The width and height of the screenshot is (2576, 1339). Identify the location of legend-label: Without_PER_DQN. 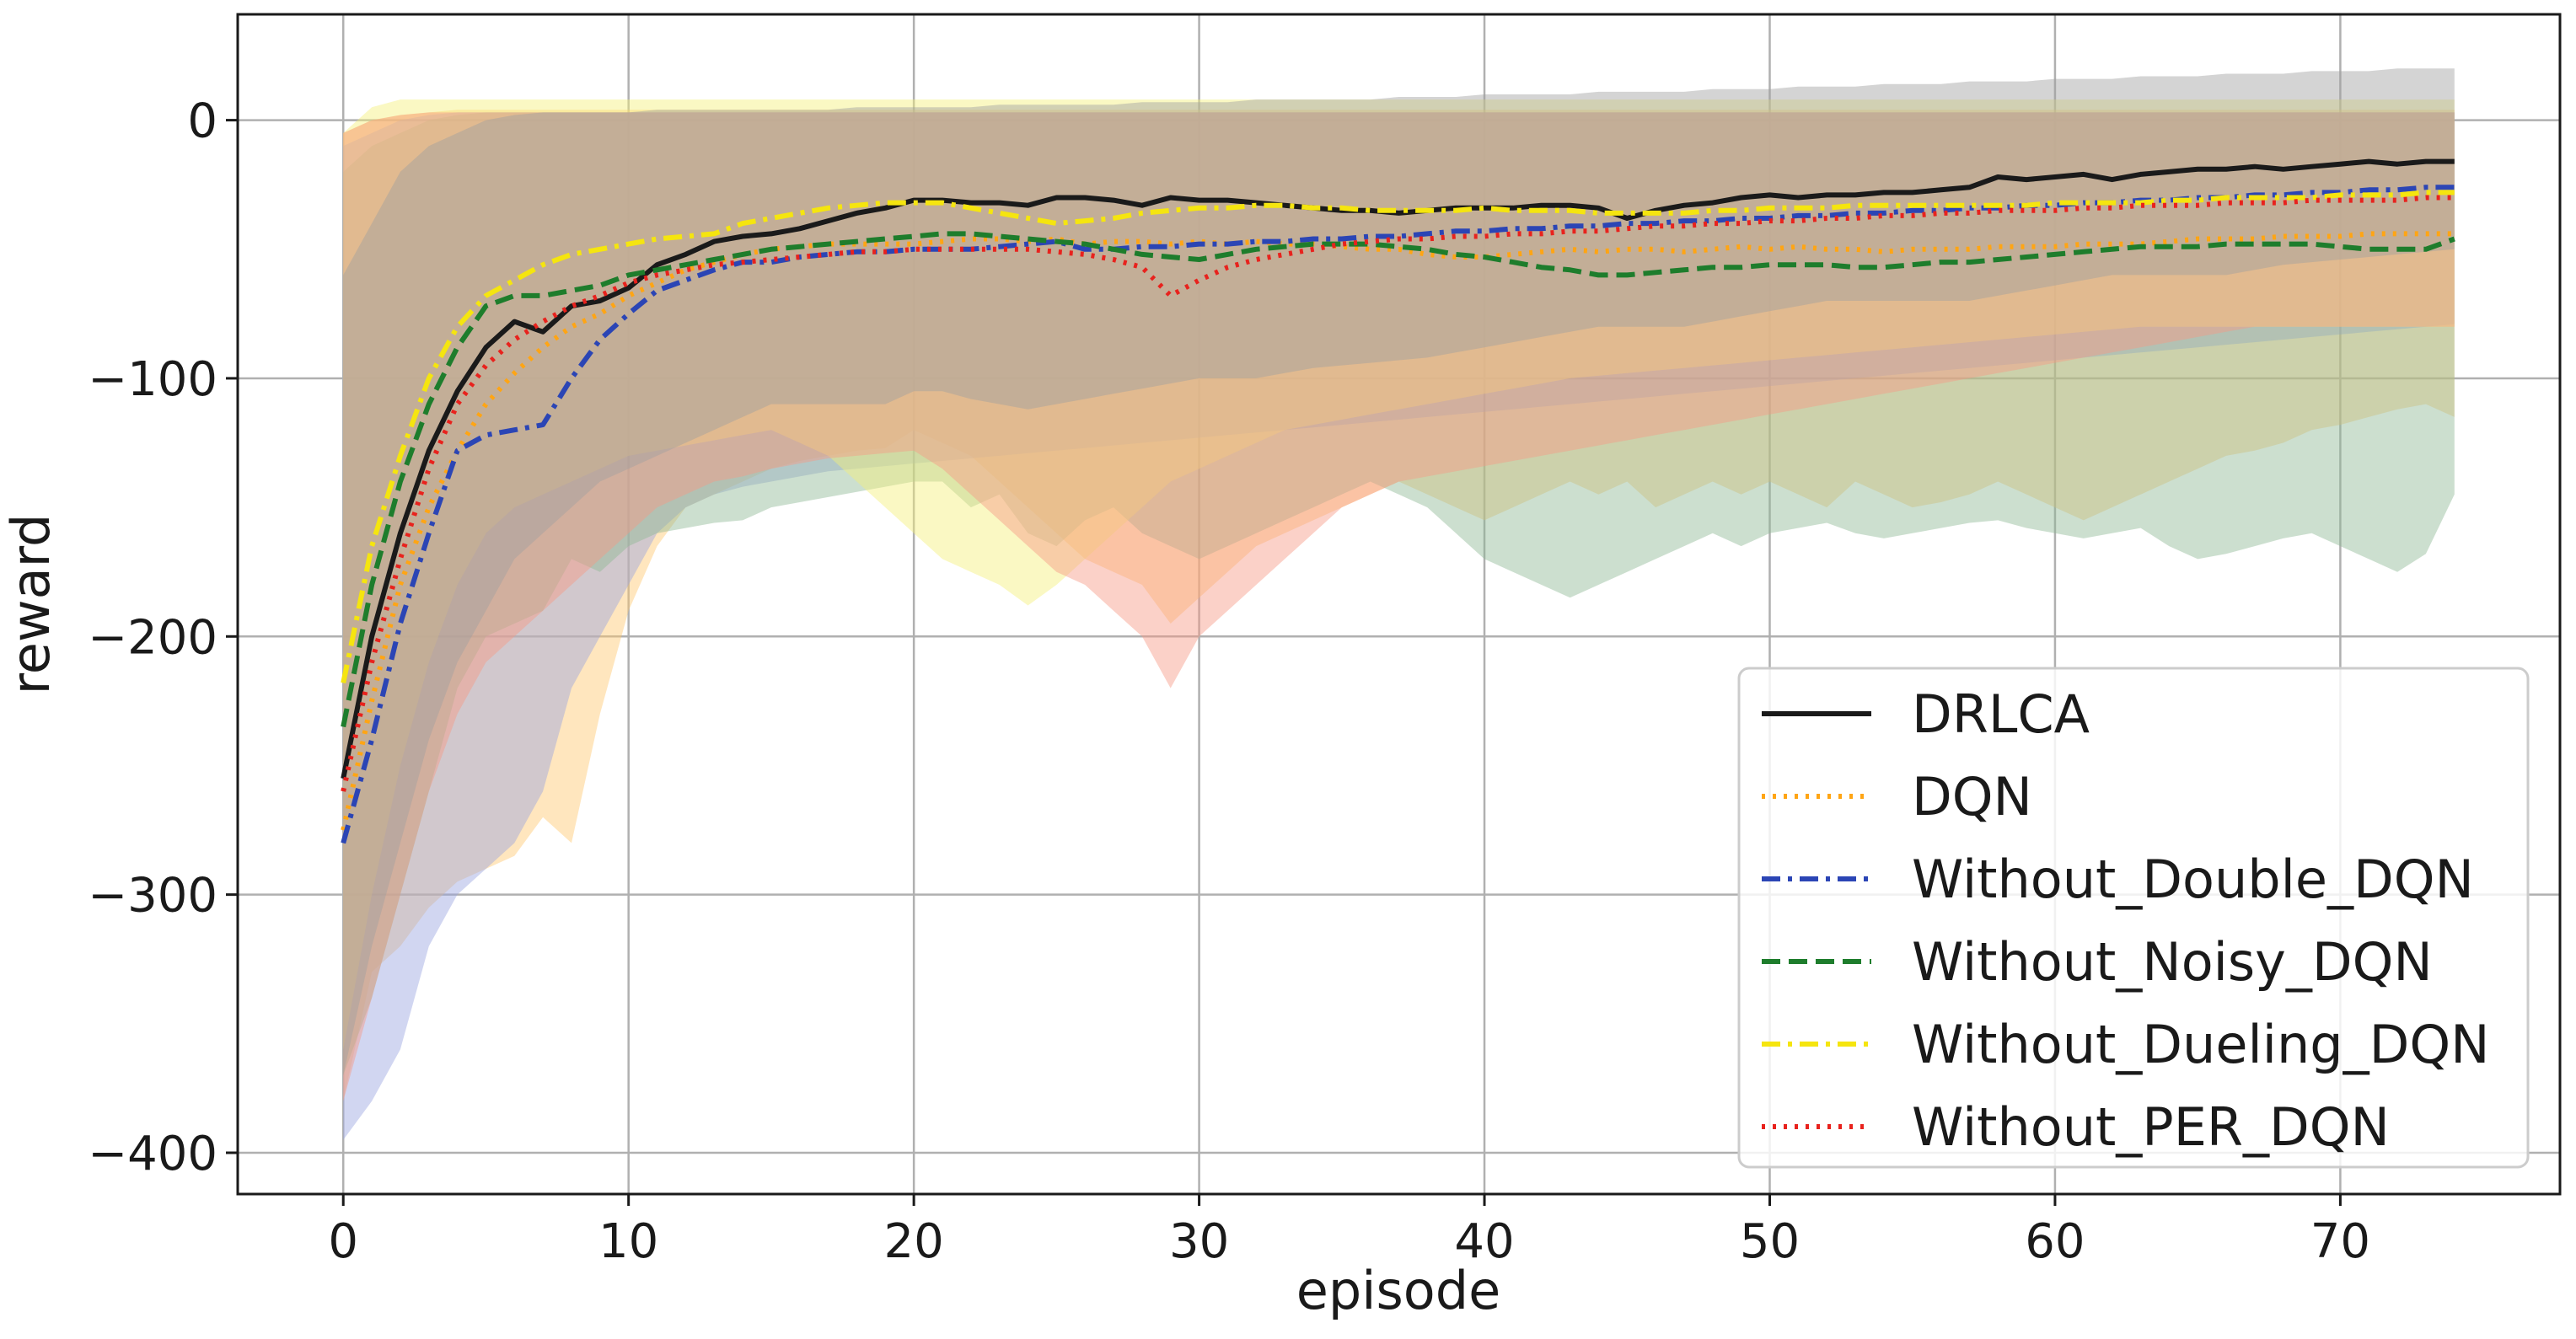
(2151, 1127).